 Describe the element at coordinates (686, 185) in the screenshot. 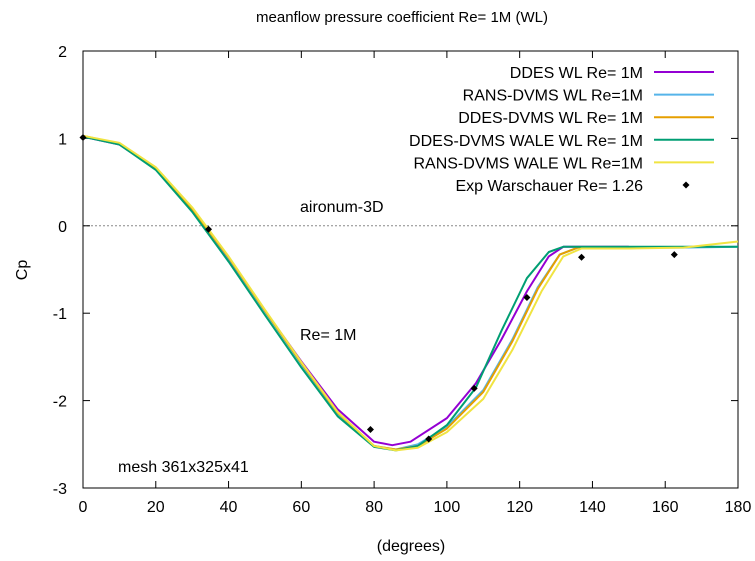

I see `legend-swatch` at that location.